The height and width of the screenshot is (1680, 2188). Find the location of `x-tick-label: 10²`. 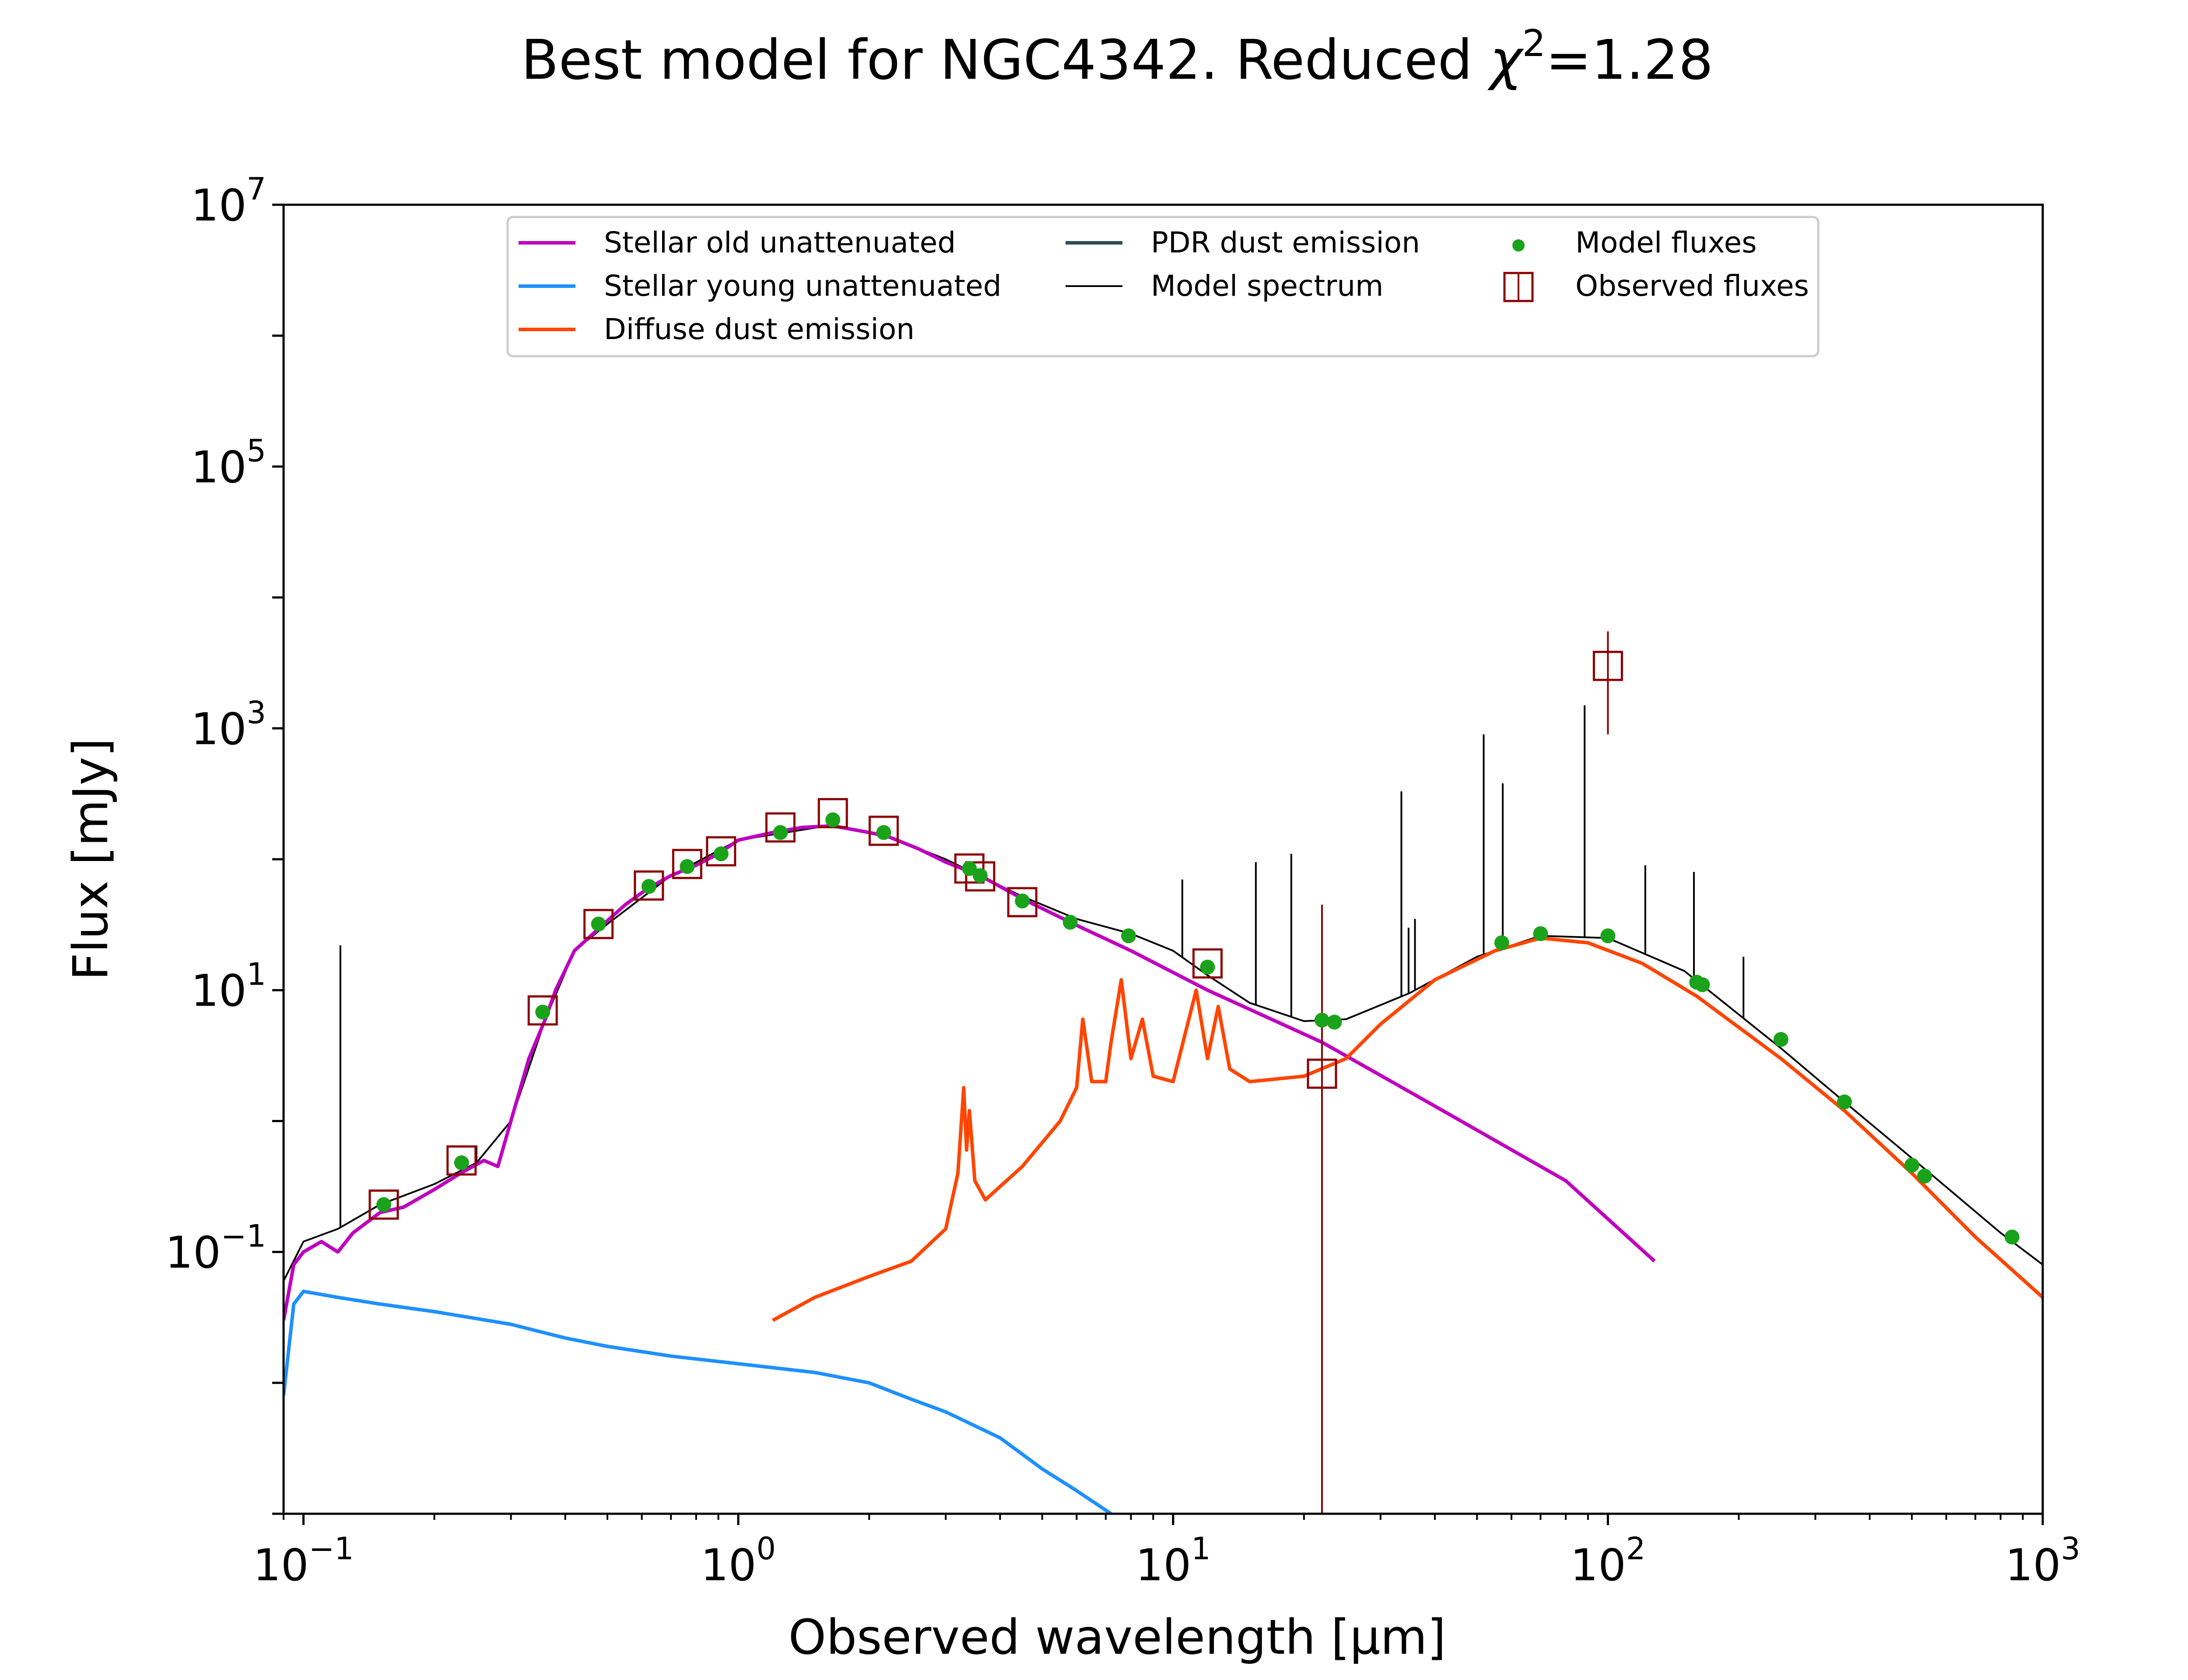

x-tick-label: 10² is located at coordinates (1607, 1561).